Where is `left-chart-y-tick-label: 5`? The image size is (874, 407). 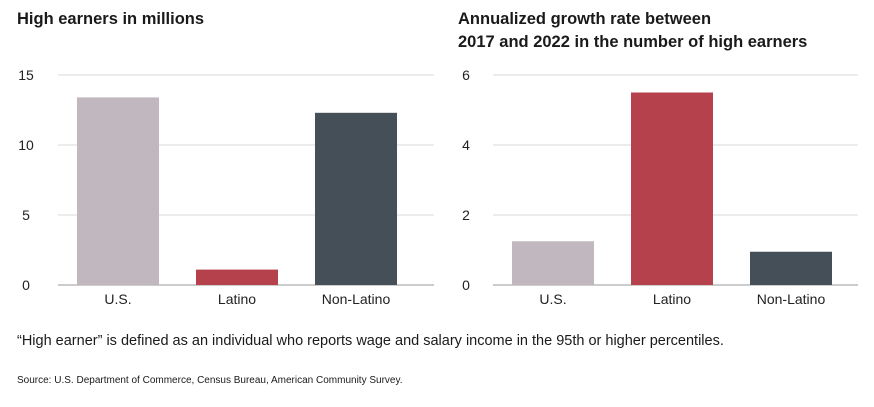 left-chart-y-tick-label: 5 is located at coordinates (26, 215).